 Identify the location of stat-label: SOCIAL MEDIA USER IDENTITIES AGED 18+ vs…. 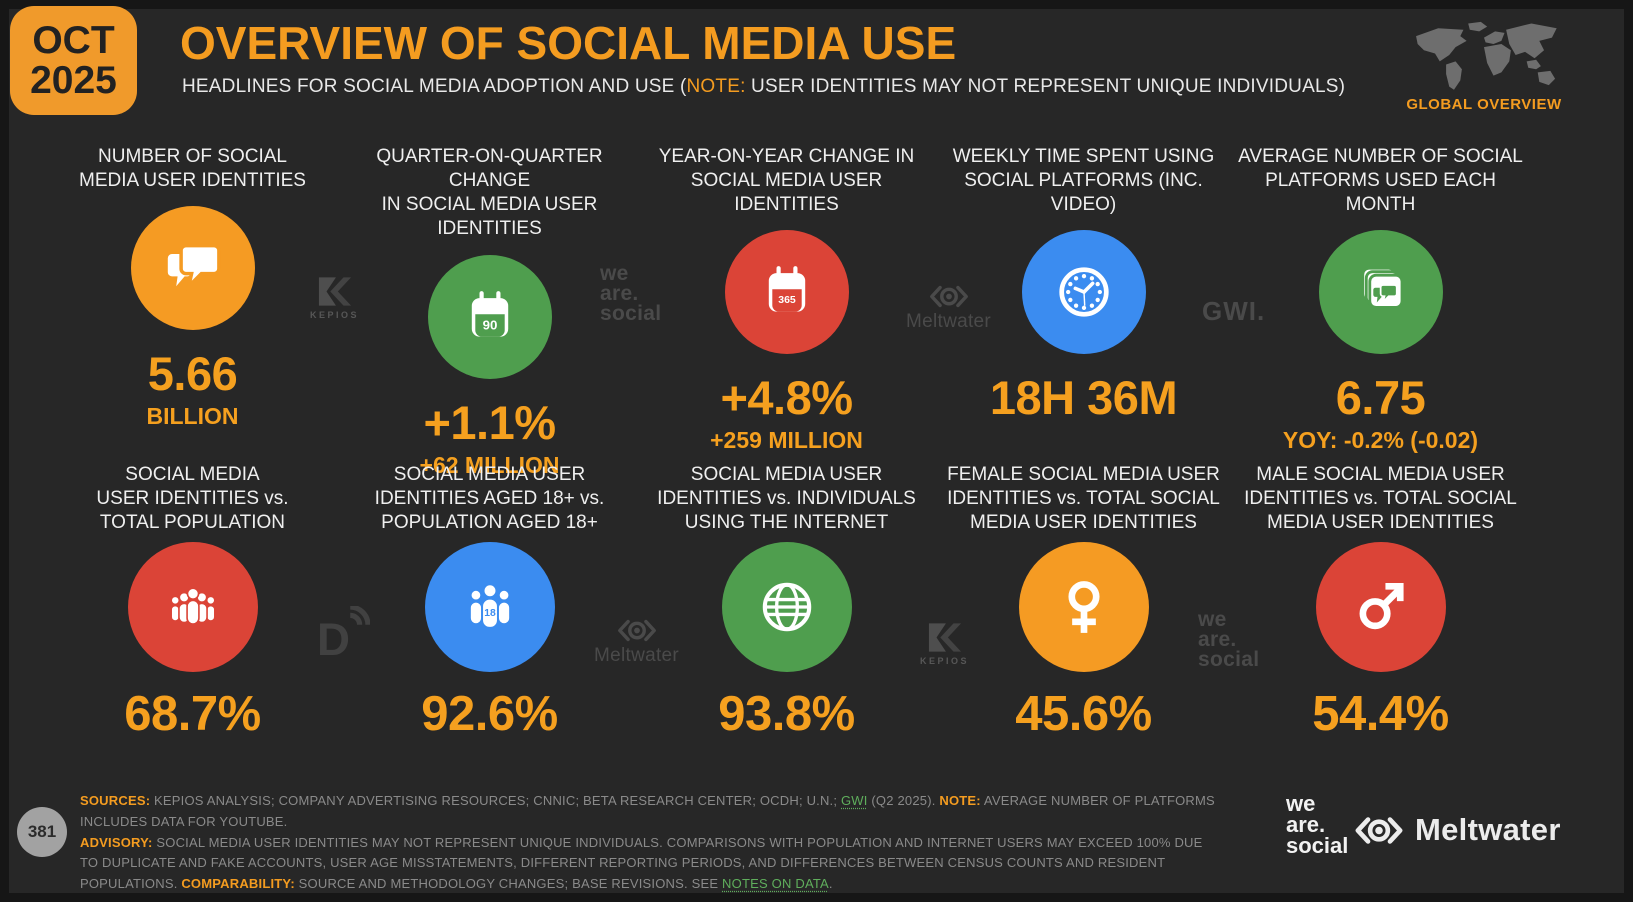
(489, 499).